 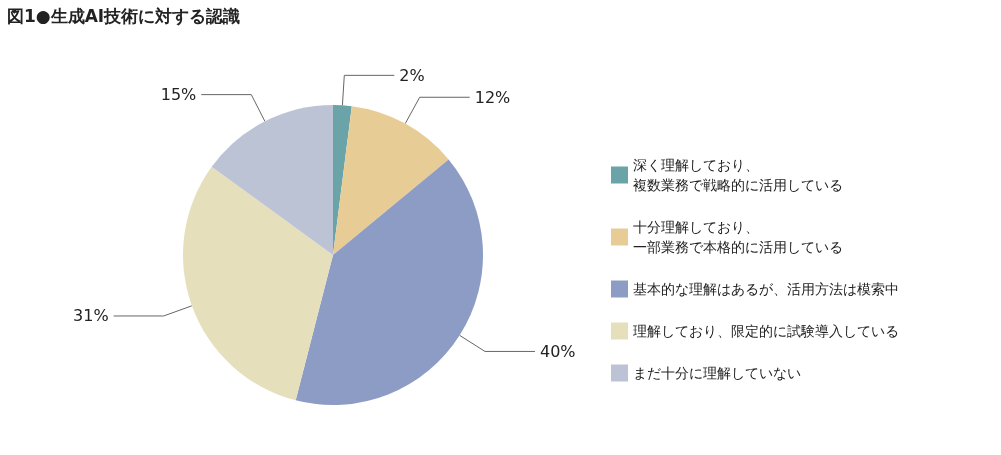 What do you see at coordinates (738, 237) in the screenshot?
I see `legend-label: 十分理解しており、一部業務で本格的に活用している` at bounding box center [738, 237].